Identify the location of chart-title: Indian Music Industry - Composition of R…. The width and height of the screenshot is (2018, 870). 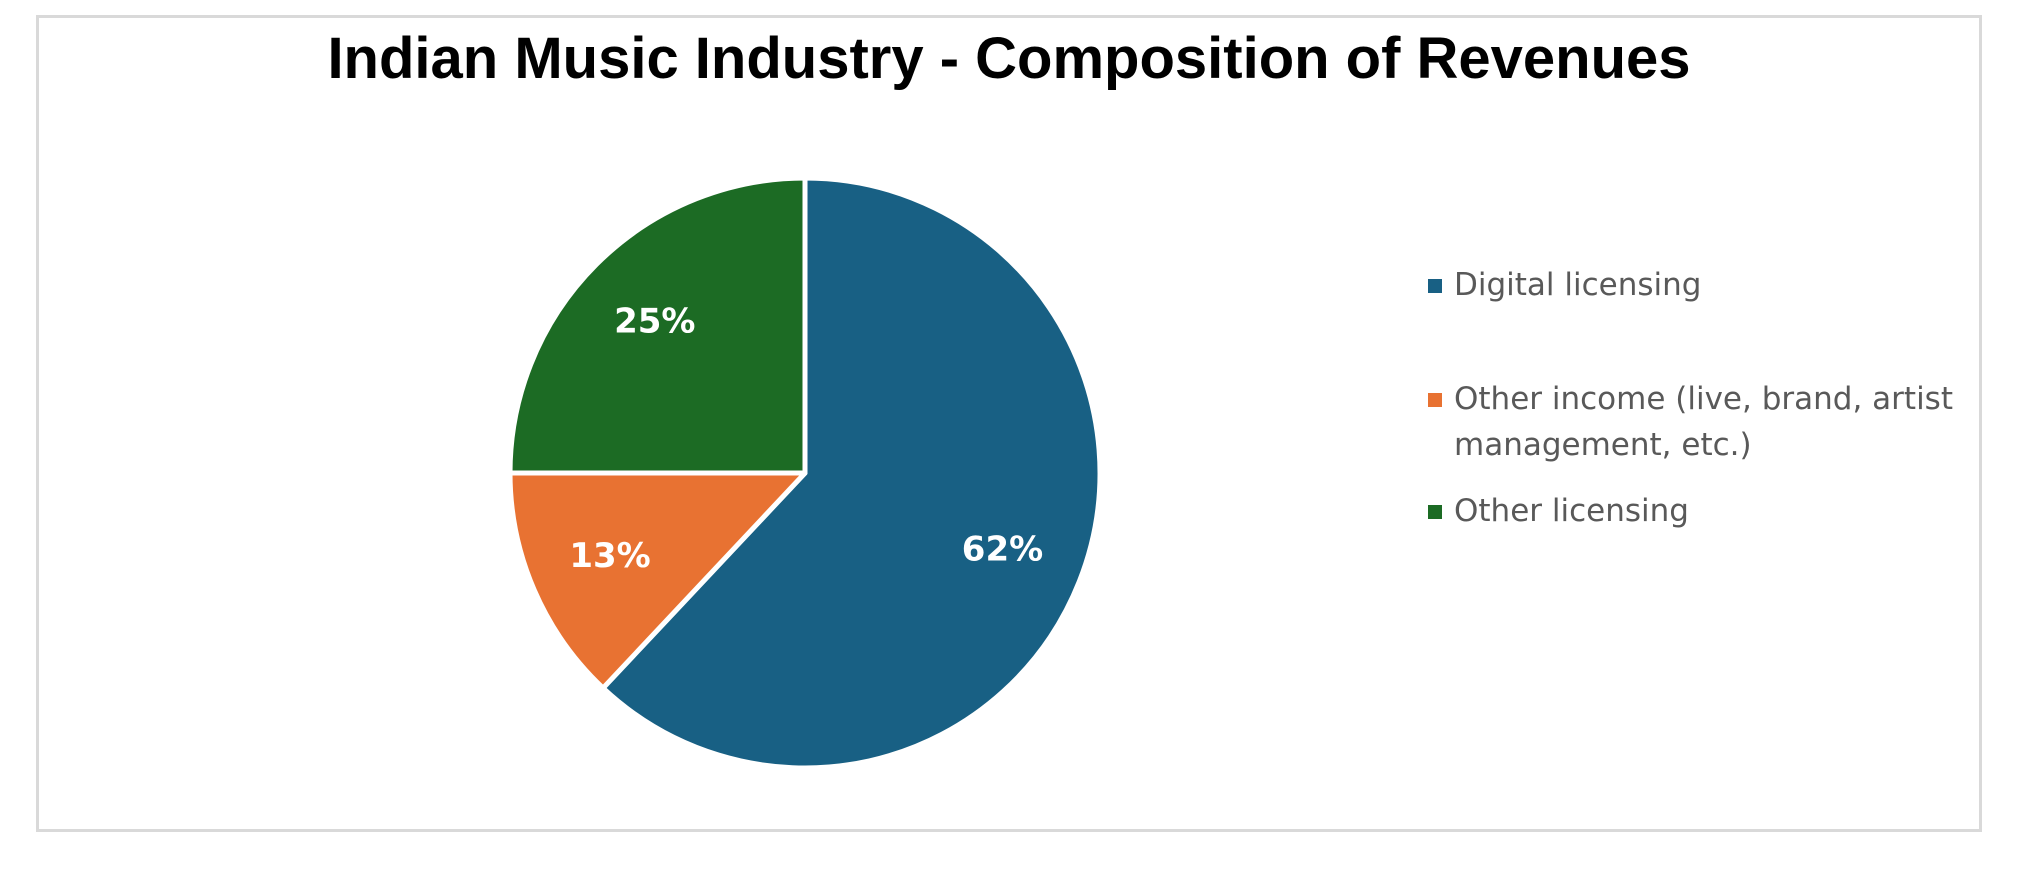
(1009, 58).